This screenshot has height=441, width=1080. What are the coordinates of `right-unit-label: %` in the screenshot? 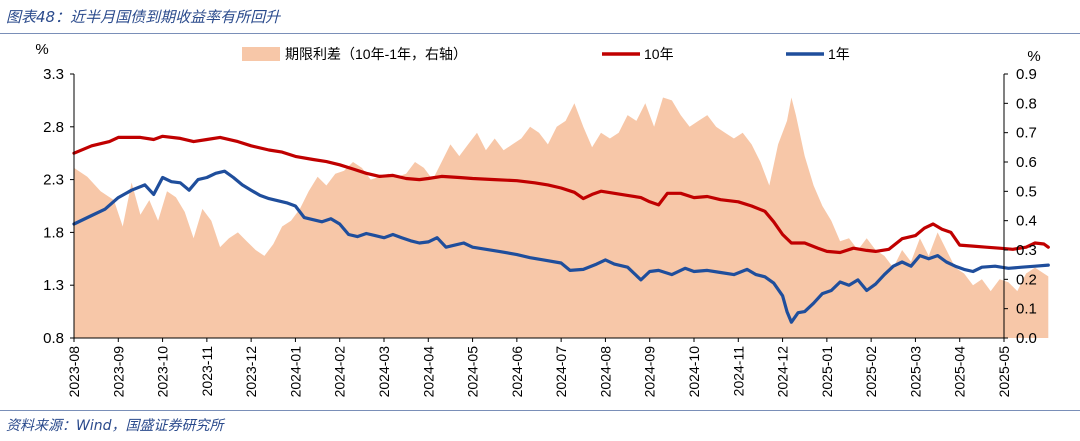 It's located at (1033, 56).